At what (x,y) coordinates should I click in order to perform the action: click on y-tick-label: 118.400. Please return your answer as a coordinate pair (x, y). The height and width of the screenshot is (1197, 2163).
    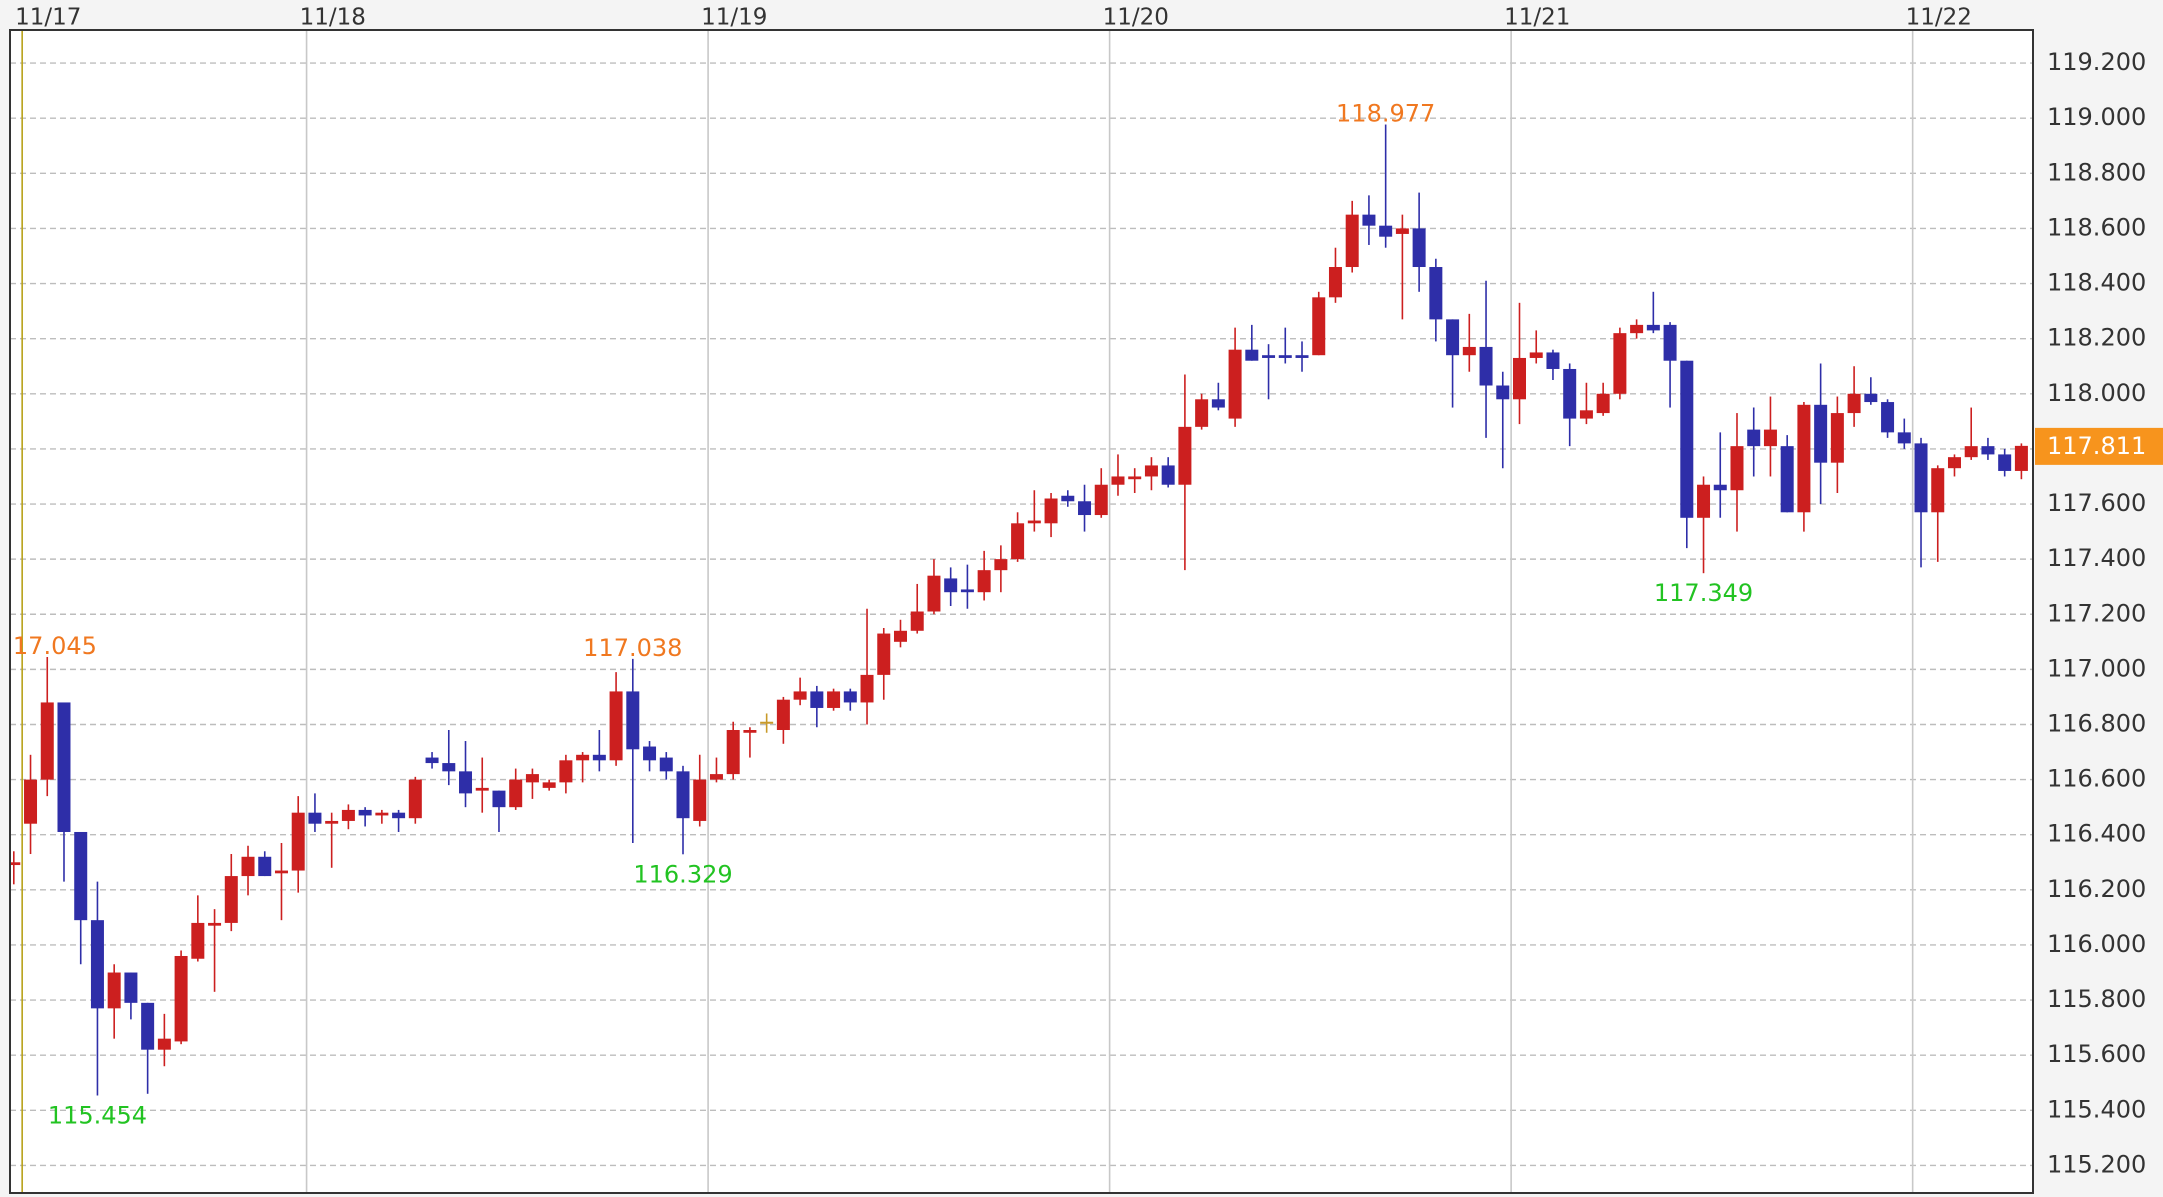
    Looking at the image, I should click on (2096, 283).